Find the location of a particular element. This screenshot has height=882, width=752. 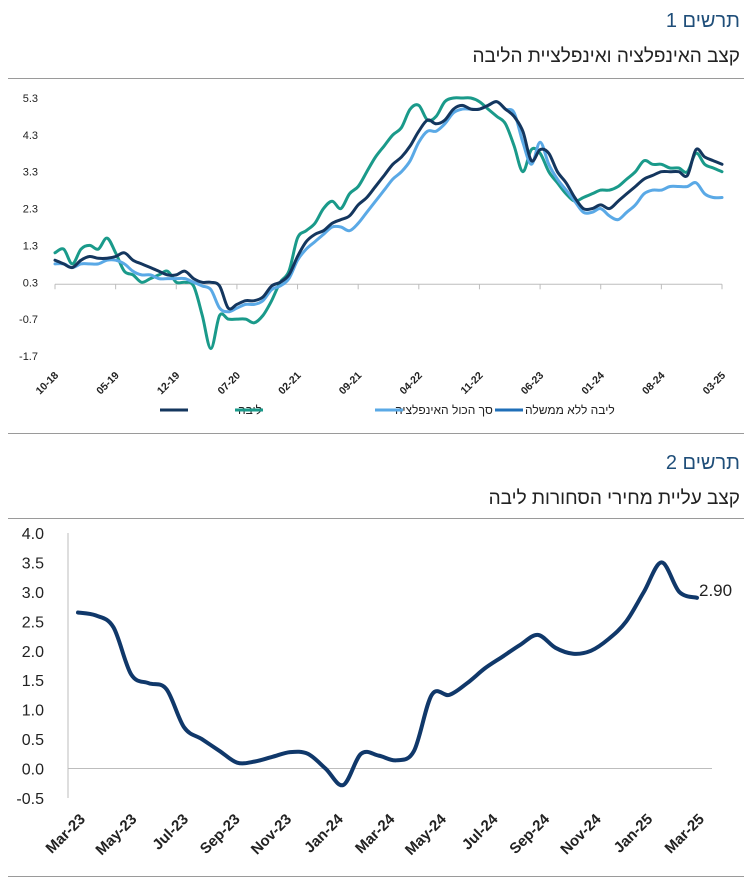

chart2-x-tick: Jul-24 is located at coordinates (480, 831).